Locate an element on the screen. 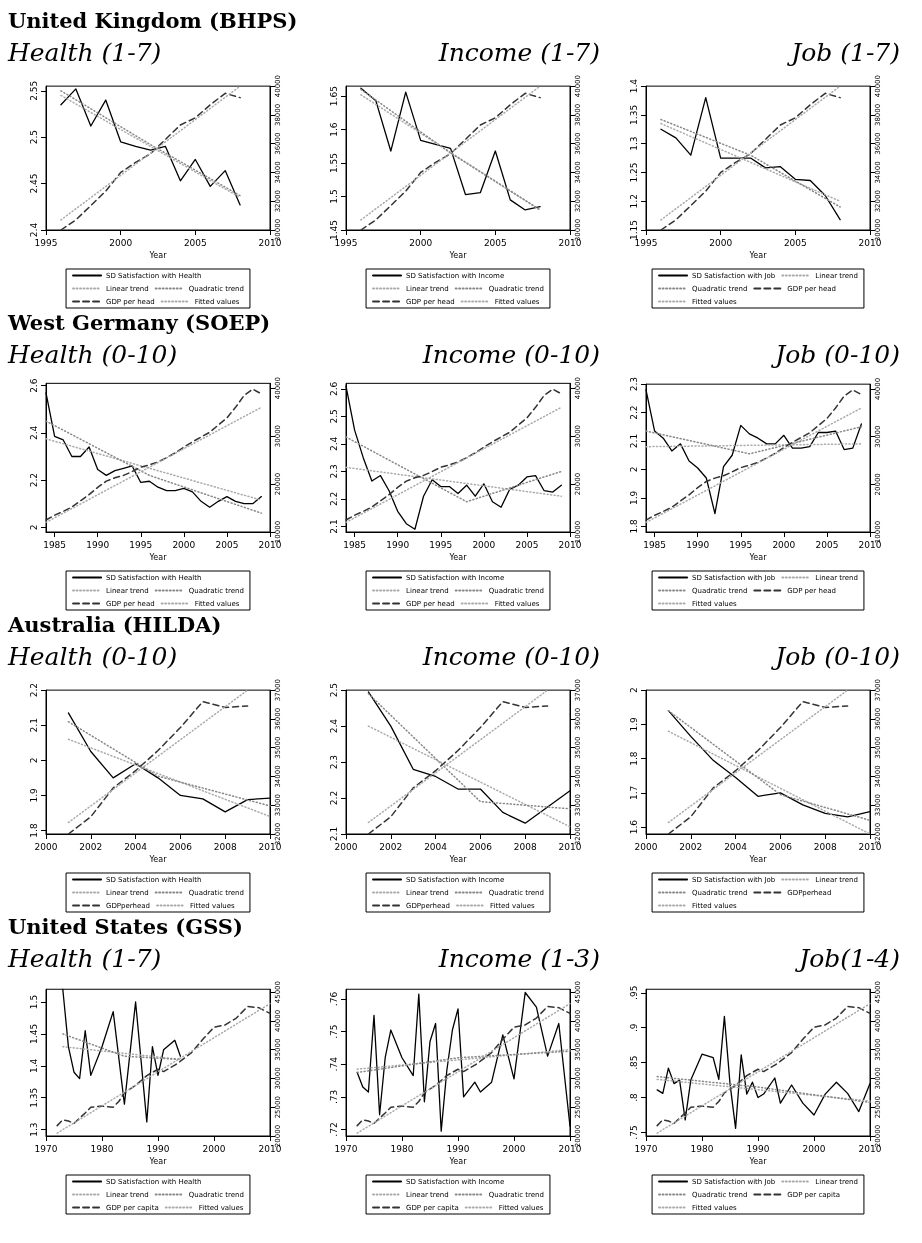 This screenshot has width=922, height=1243. y-tick-label: 1.55 is located at coordinates (333, 163).